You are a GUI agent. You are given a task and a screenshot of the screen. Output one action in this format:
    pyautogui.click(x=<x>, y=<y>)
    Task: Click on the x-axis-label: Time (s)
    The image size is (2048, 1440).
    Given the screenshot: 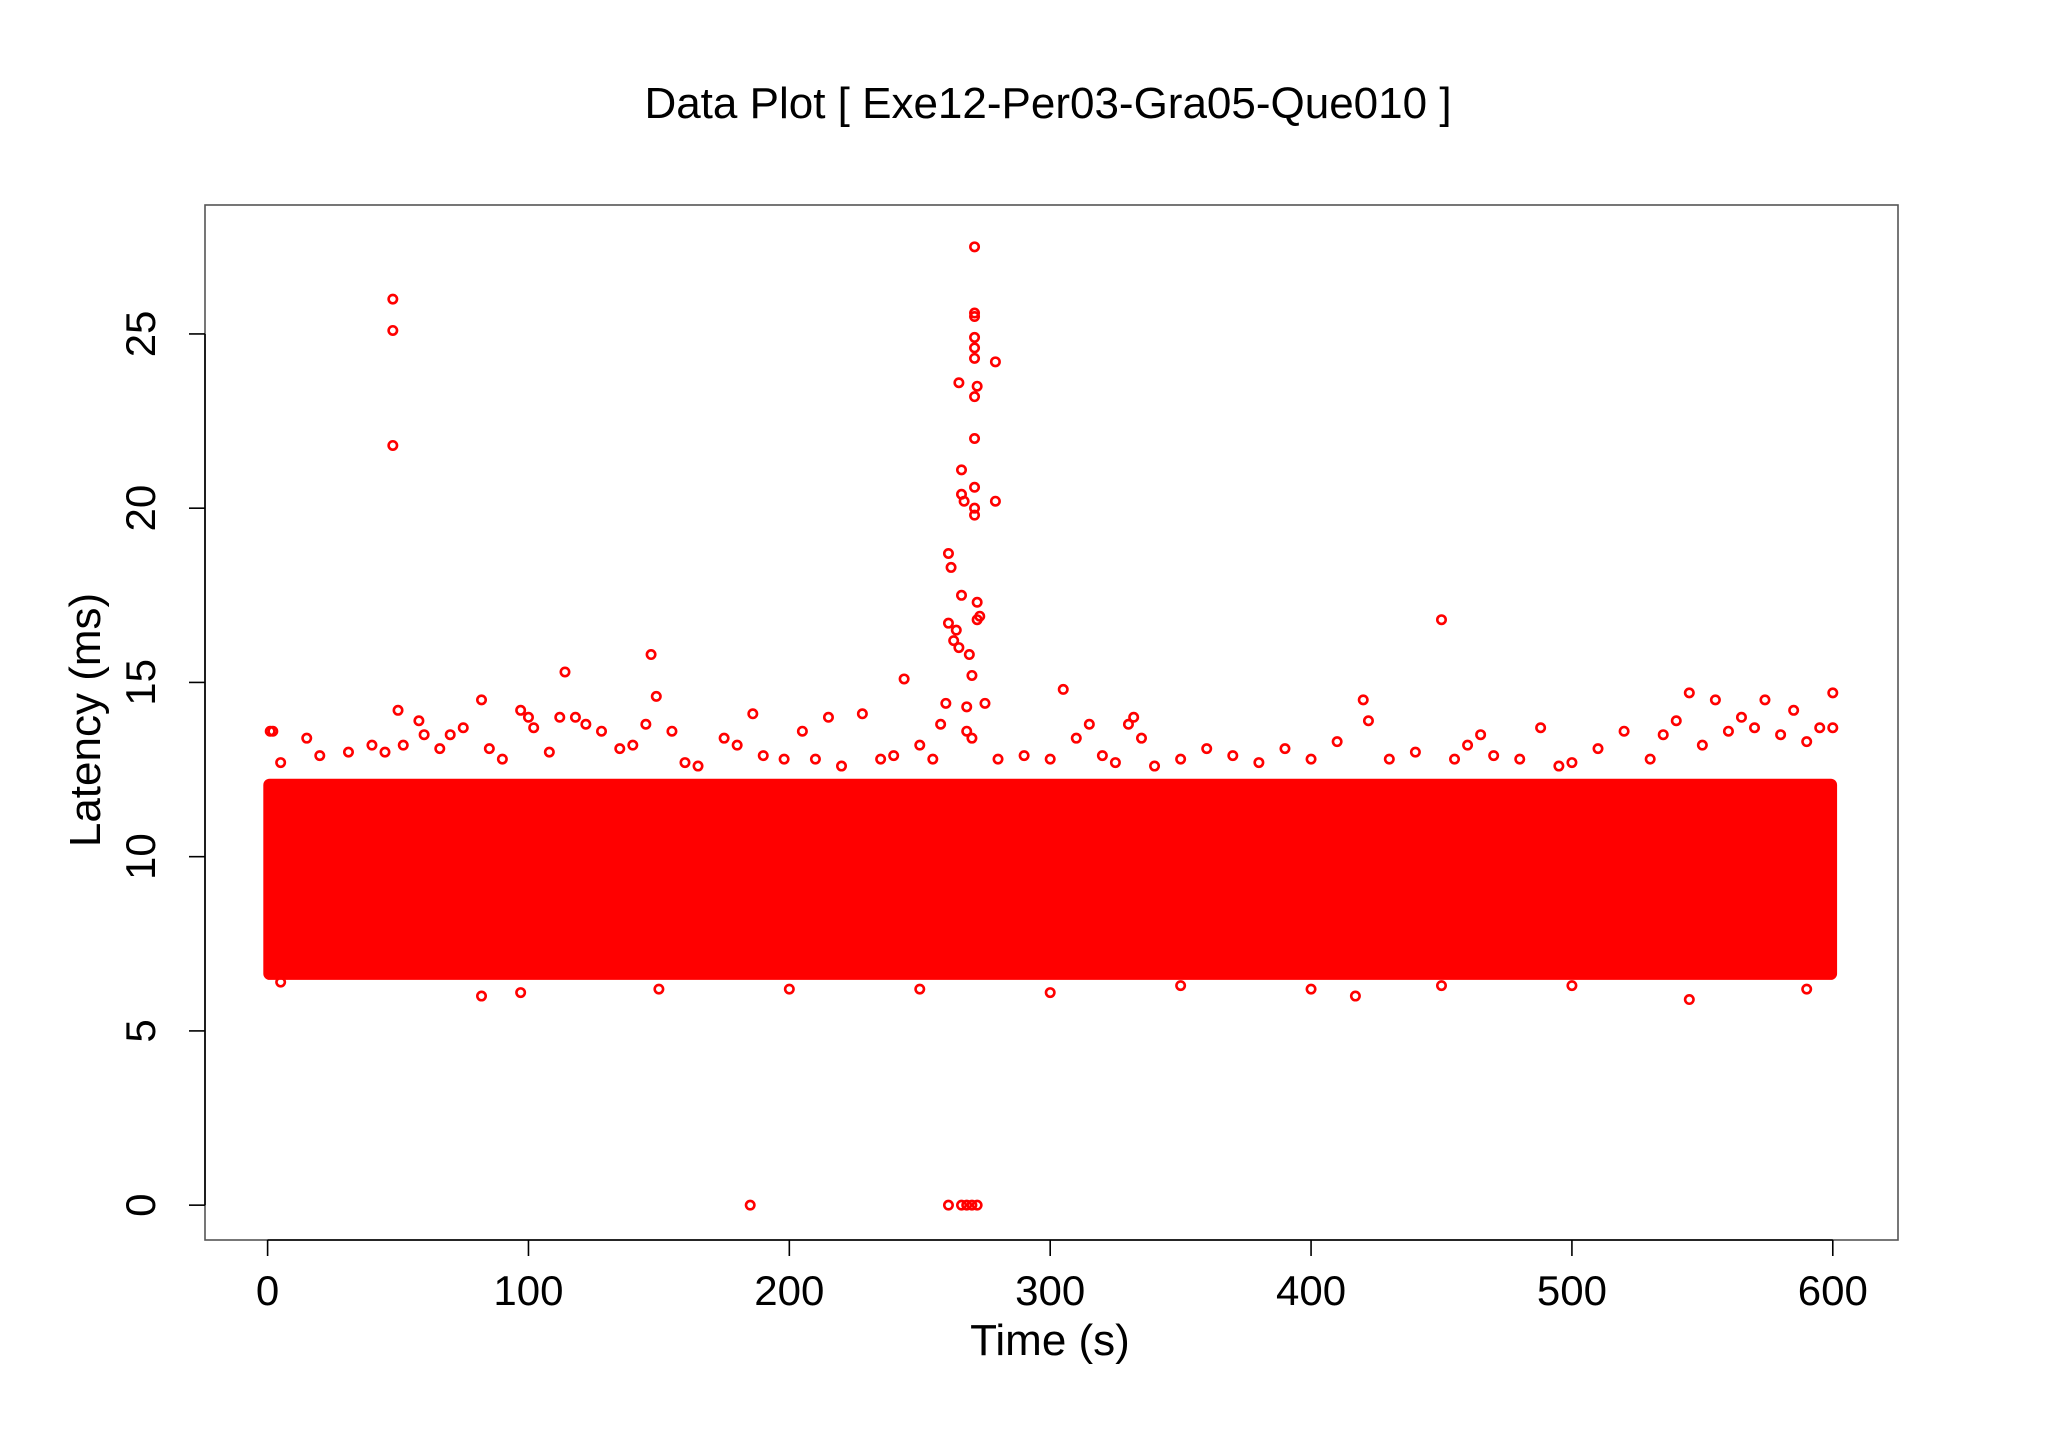 What is the action you would take?
    pyautogui.click(x=1050, y=1340)
    